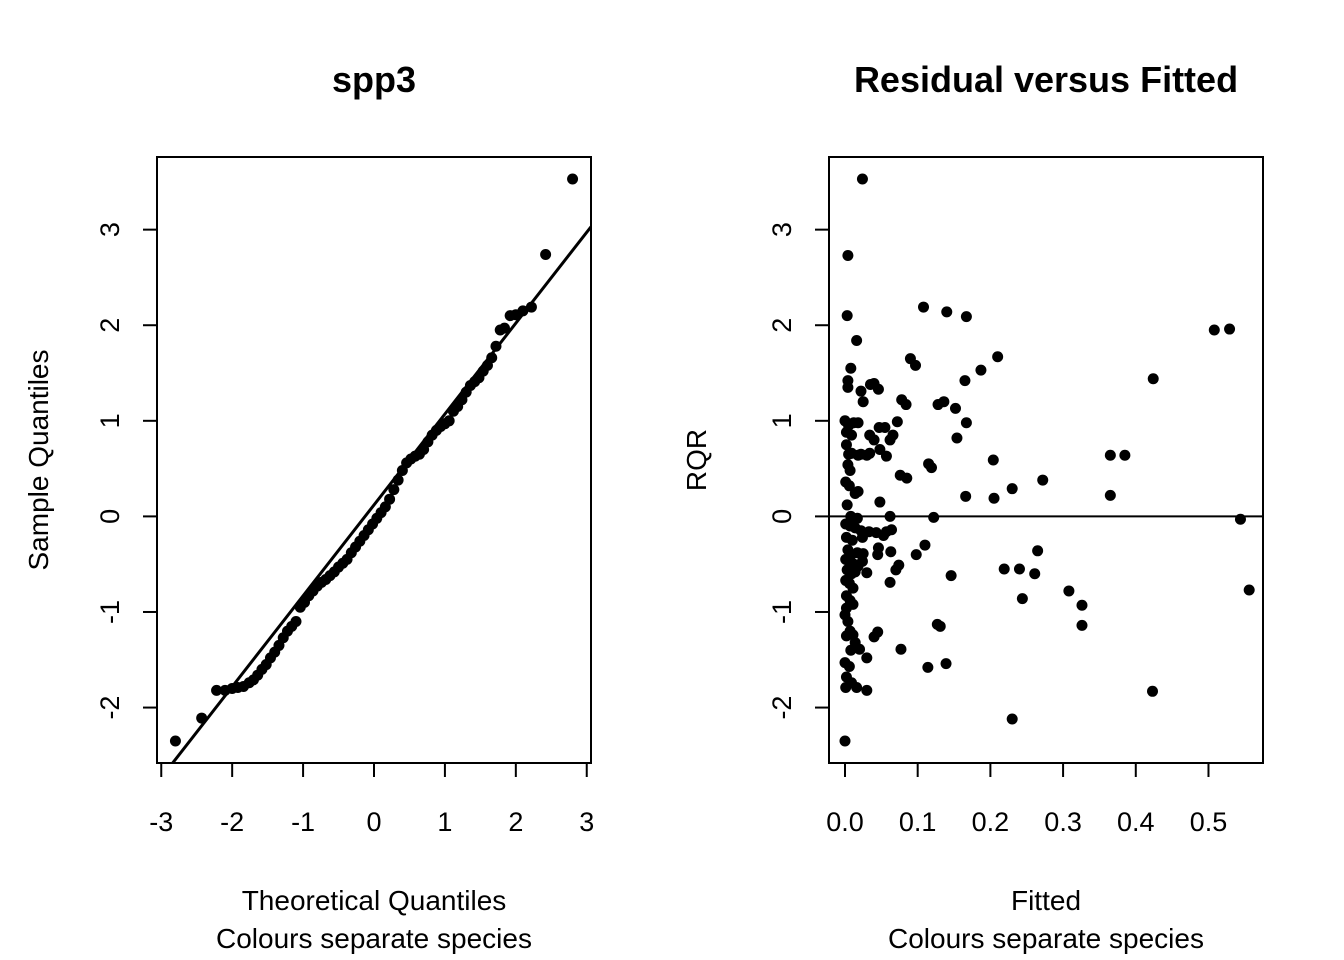 The width and height of the screenshot is (1344, 960). I want to click on qq-plot-title: spp3, so click(374, 79).